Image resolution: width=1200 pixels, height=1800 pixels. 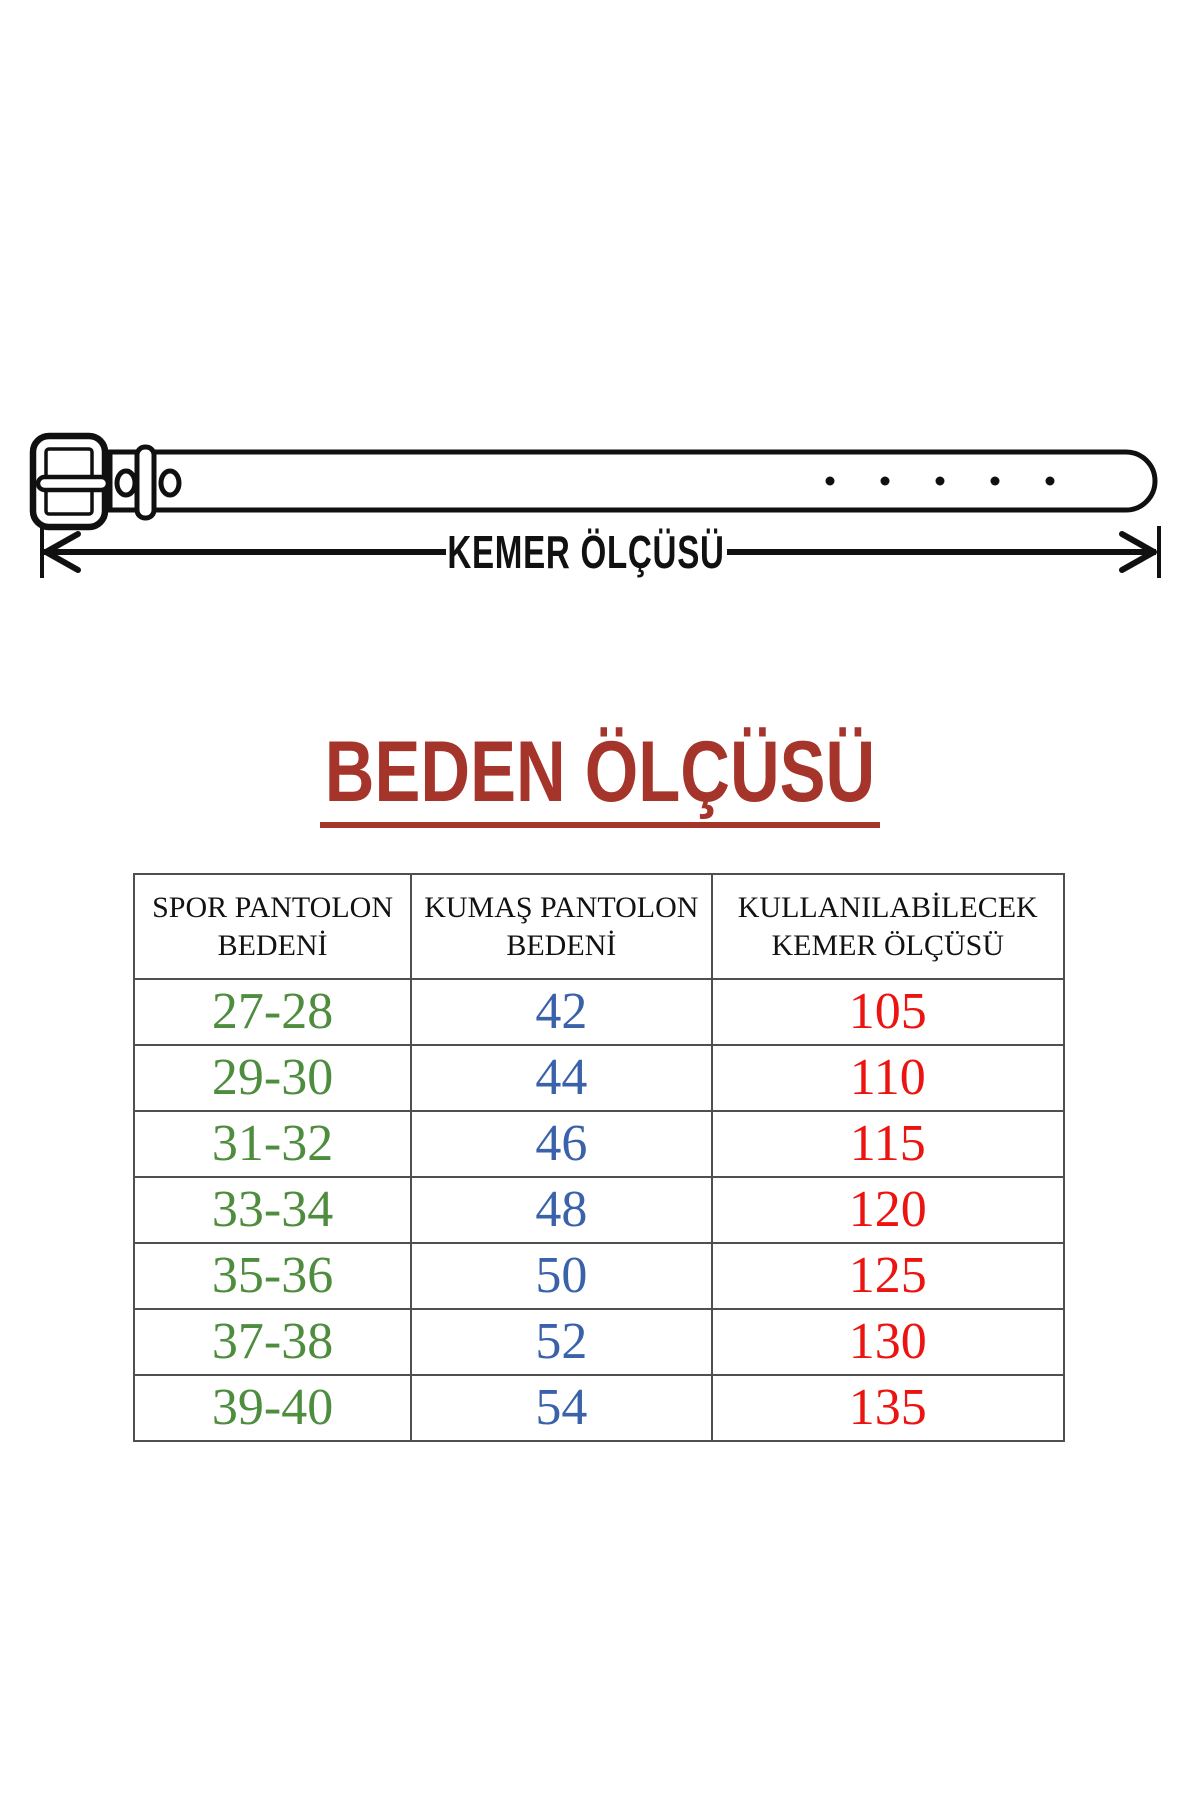 I want to click on col-header-fabric-line2: BEDENİ, so click(x=561, y=945).